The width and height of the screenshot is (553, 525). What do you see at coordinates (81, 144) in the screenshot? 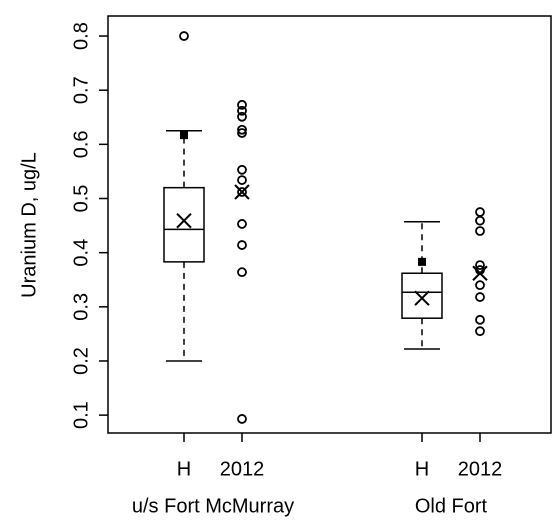
I see `y-tick-label: 0.6` at bounding box center [81, 144].